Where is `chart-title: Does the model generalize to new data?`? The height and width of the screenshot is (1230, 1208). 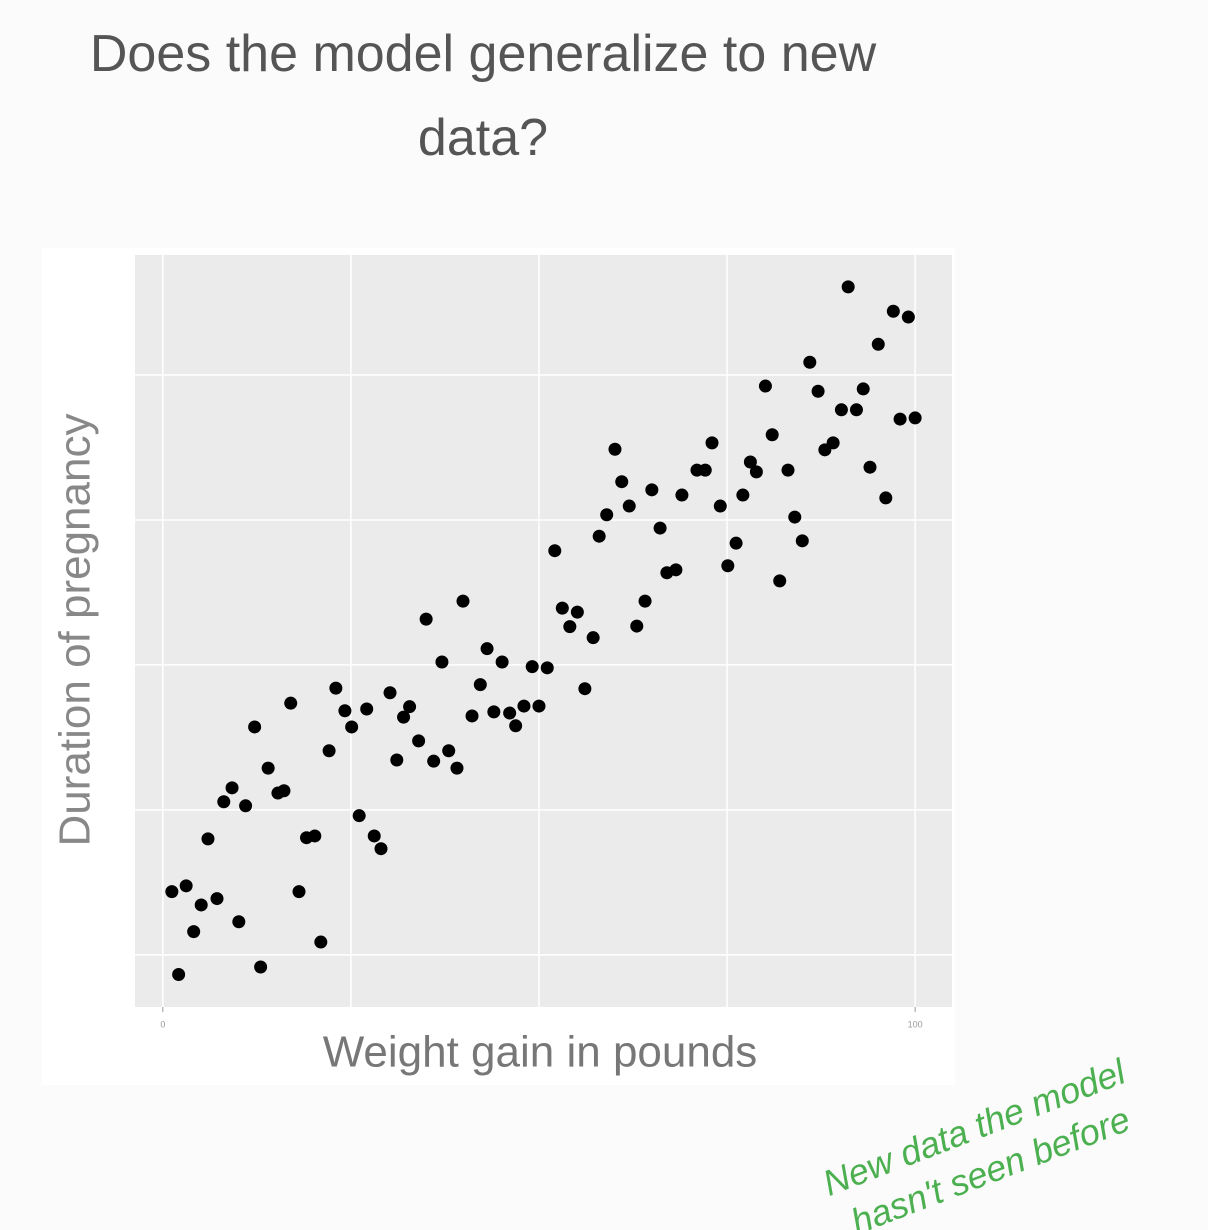
chart-title: Does the model generalize to new data? is located at coordinates (483, 96).